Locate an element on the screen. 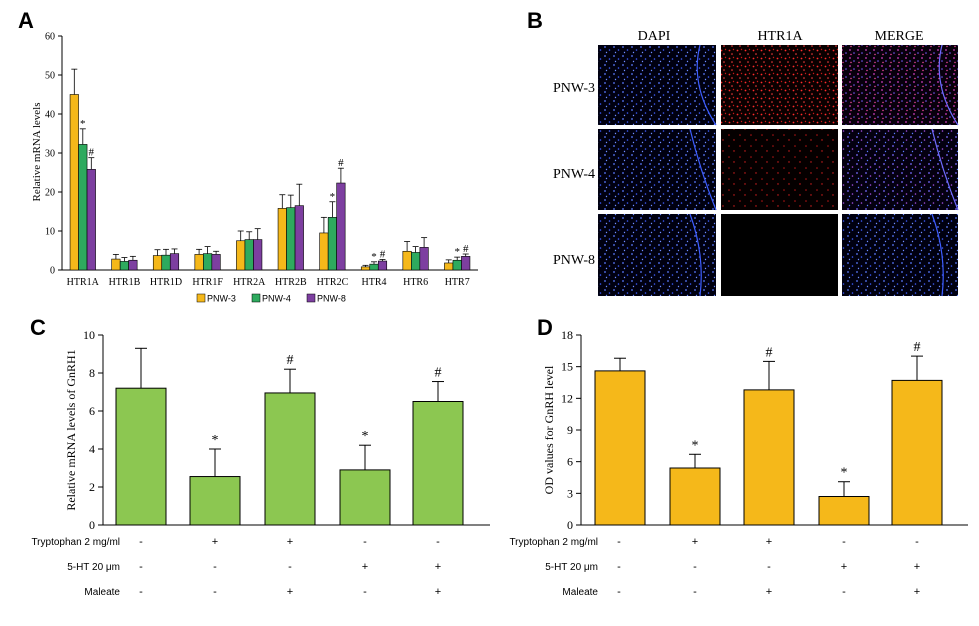 The height and width of the screenshot is (626, 979). chart-a-bar-pnw-4-htr7 is located at coordinates (457, 265).